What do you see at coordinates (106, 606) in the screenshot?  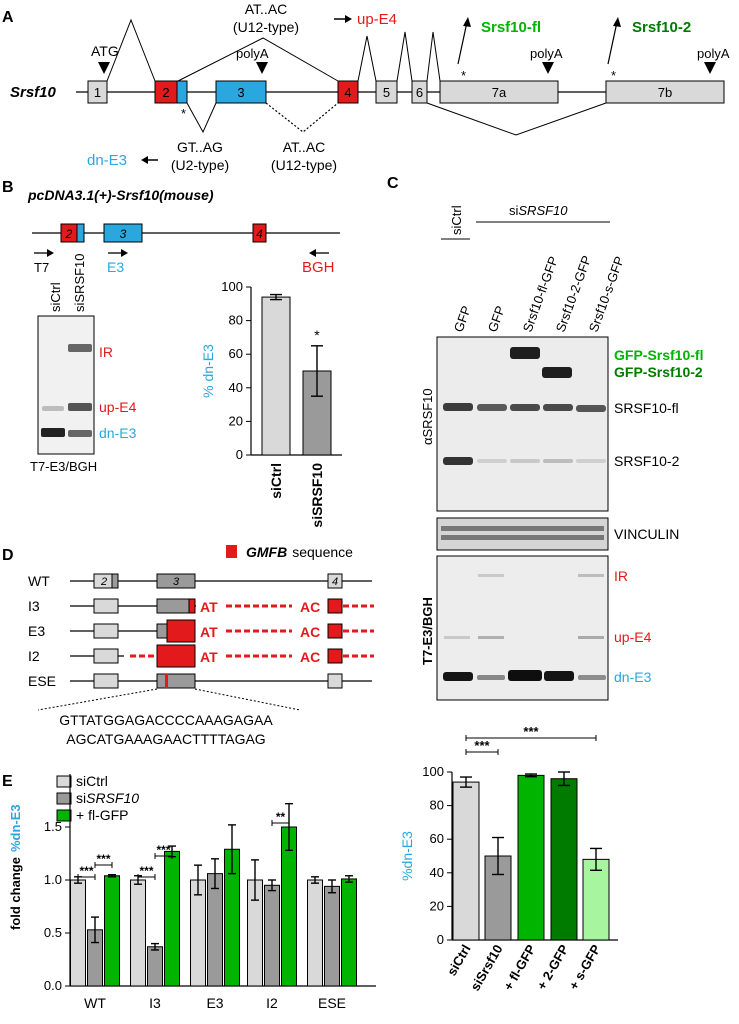 I see `d-row-i3-exon2` at bounding box center [106, 606].